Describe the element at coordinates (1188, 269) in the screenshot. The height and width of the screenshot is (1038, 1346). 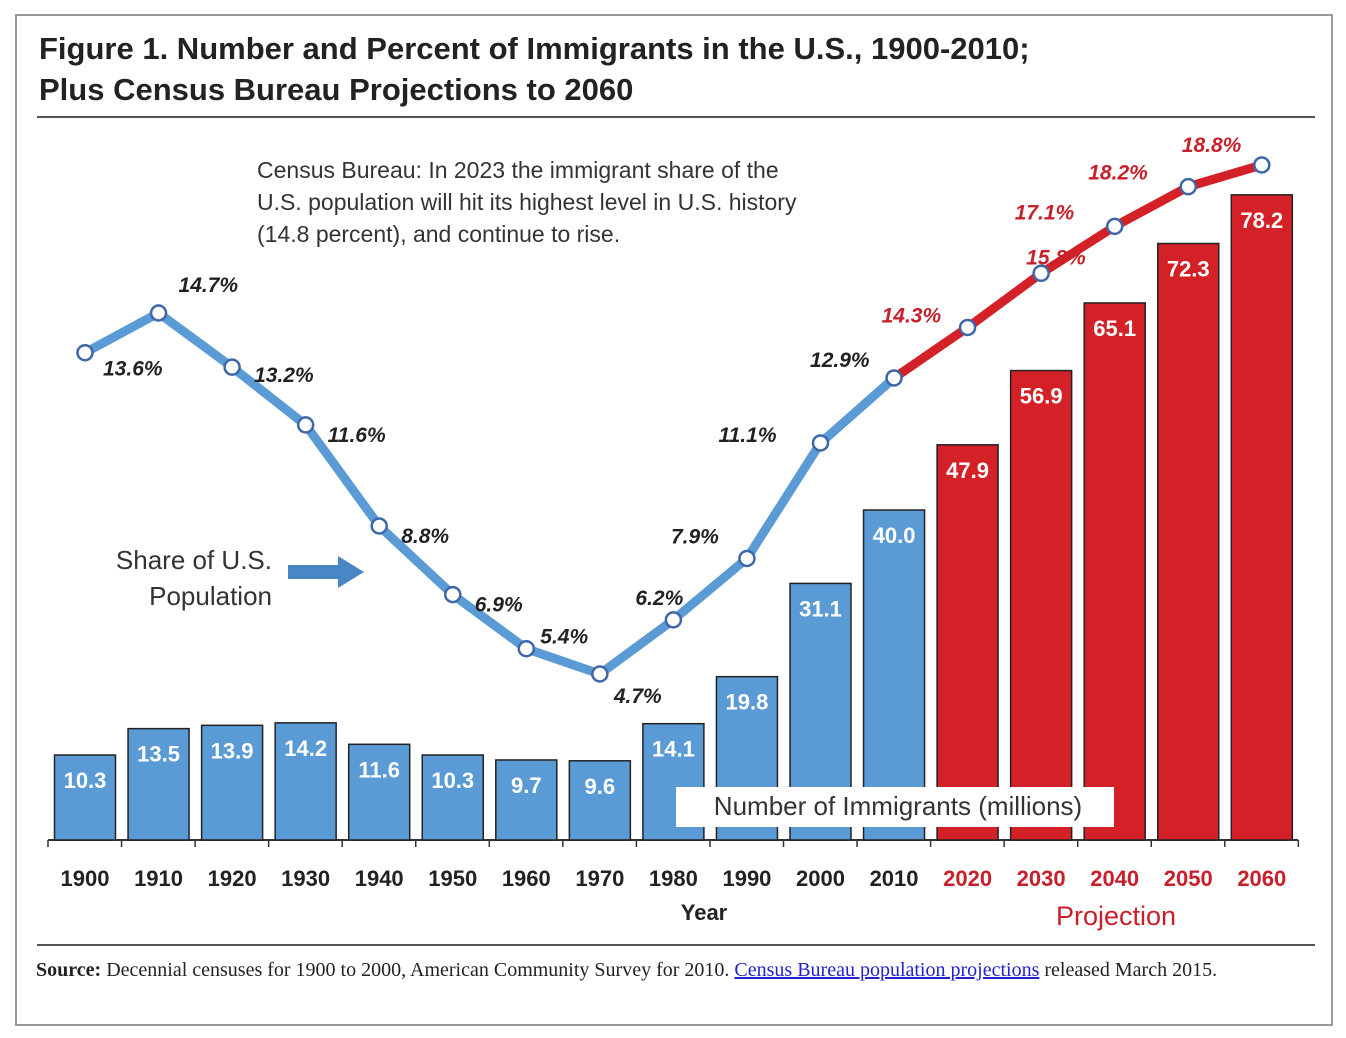
I see `bar-value-label: 72.3` at that location.